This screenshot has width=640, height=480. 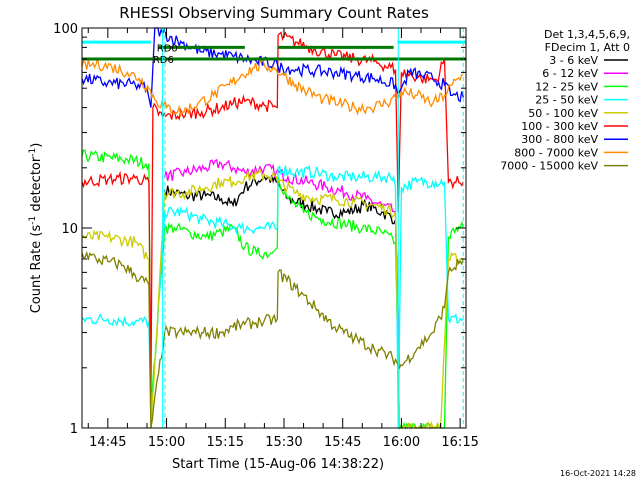 What do you see at coordinates (65, 29) in the screenshot?
I see `y-tick-label-2: 100` at bounding box center [65, 29].